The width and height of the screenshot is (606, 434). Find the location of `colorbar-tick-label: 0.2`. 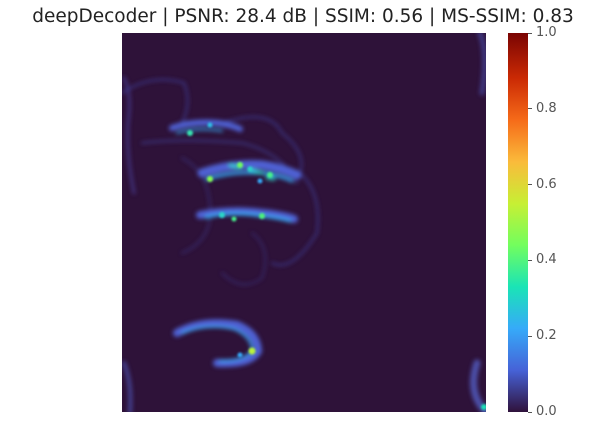

colorbar-tick-label: 0.2 is located at coordinates (546, 336).